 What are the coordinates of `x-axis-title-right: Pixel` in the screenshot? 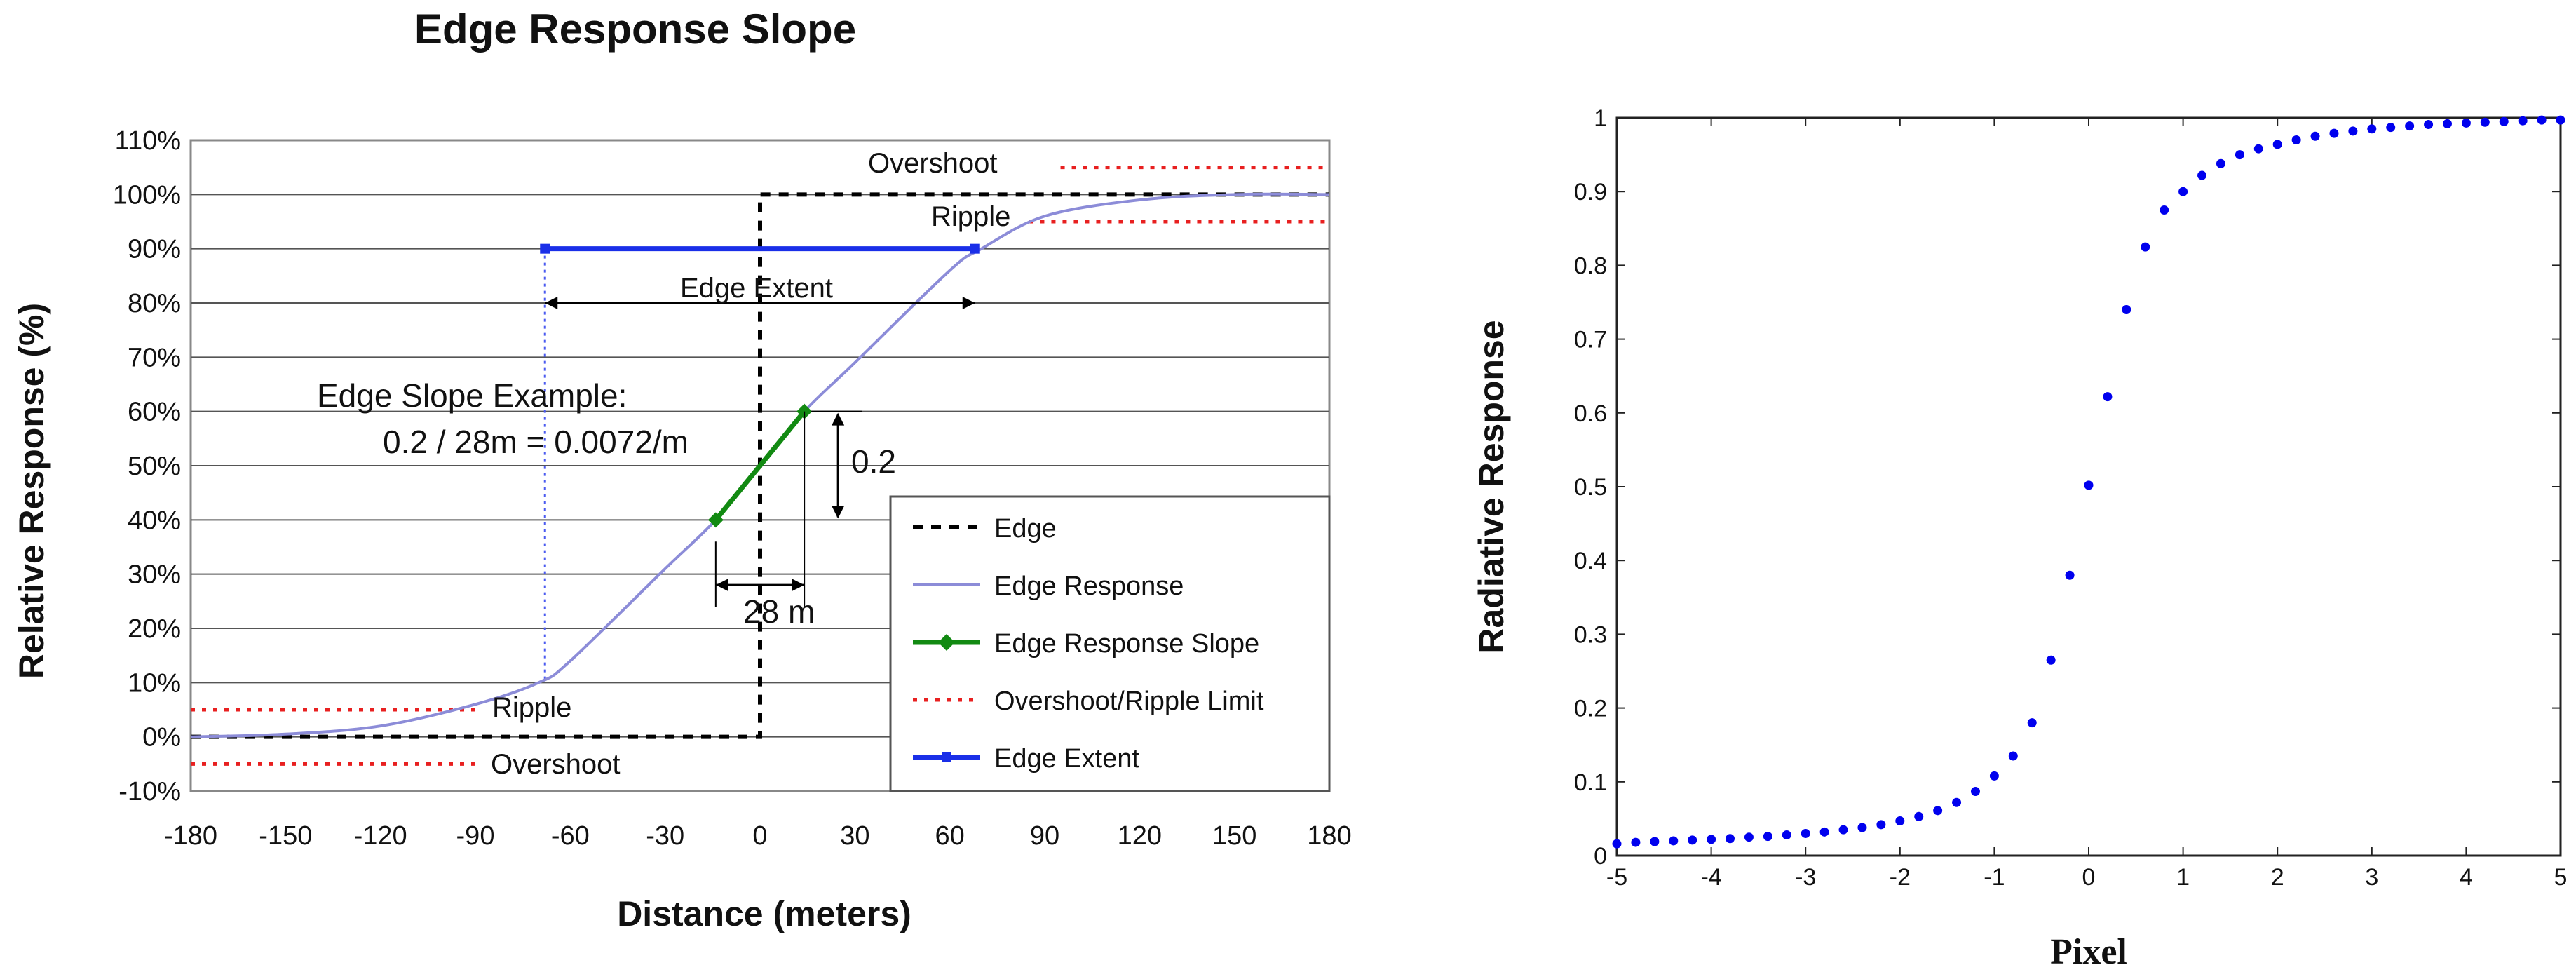 It's located at (2088, 952).